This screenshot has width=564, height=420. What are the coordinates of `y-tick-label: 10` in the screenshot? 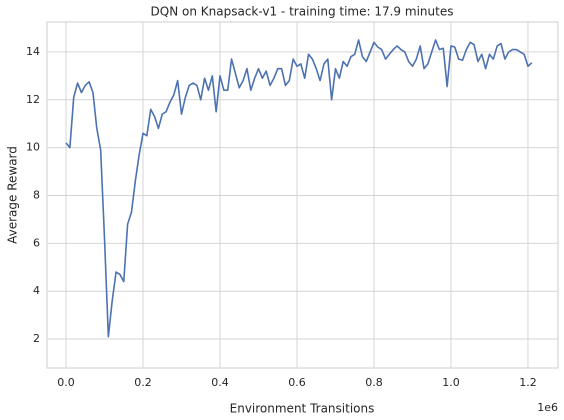 It's located at (33, 147).